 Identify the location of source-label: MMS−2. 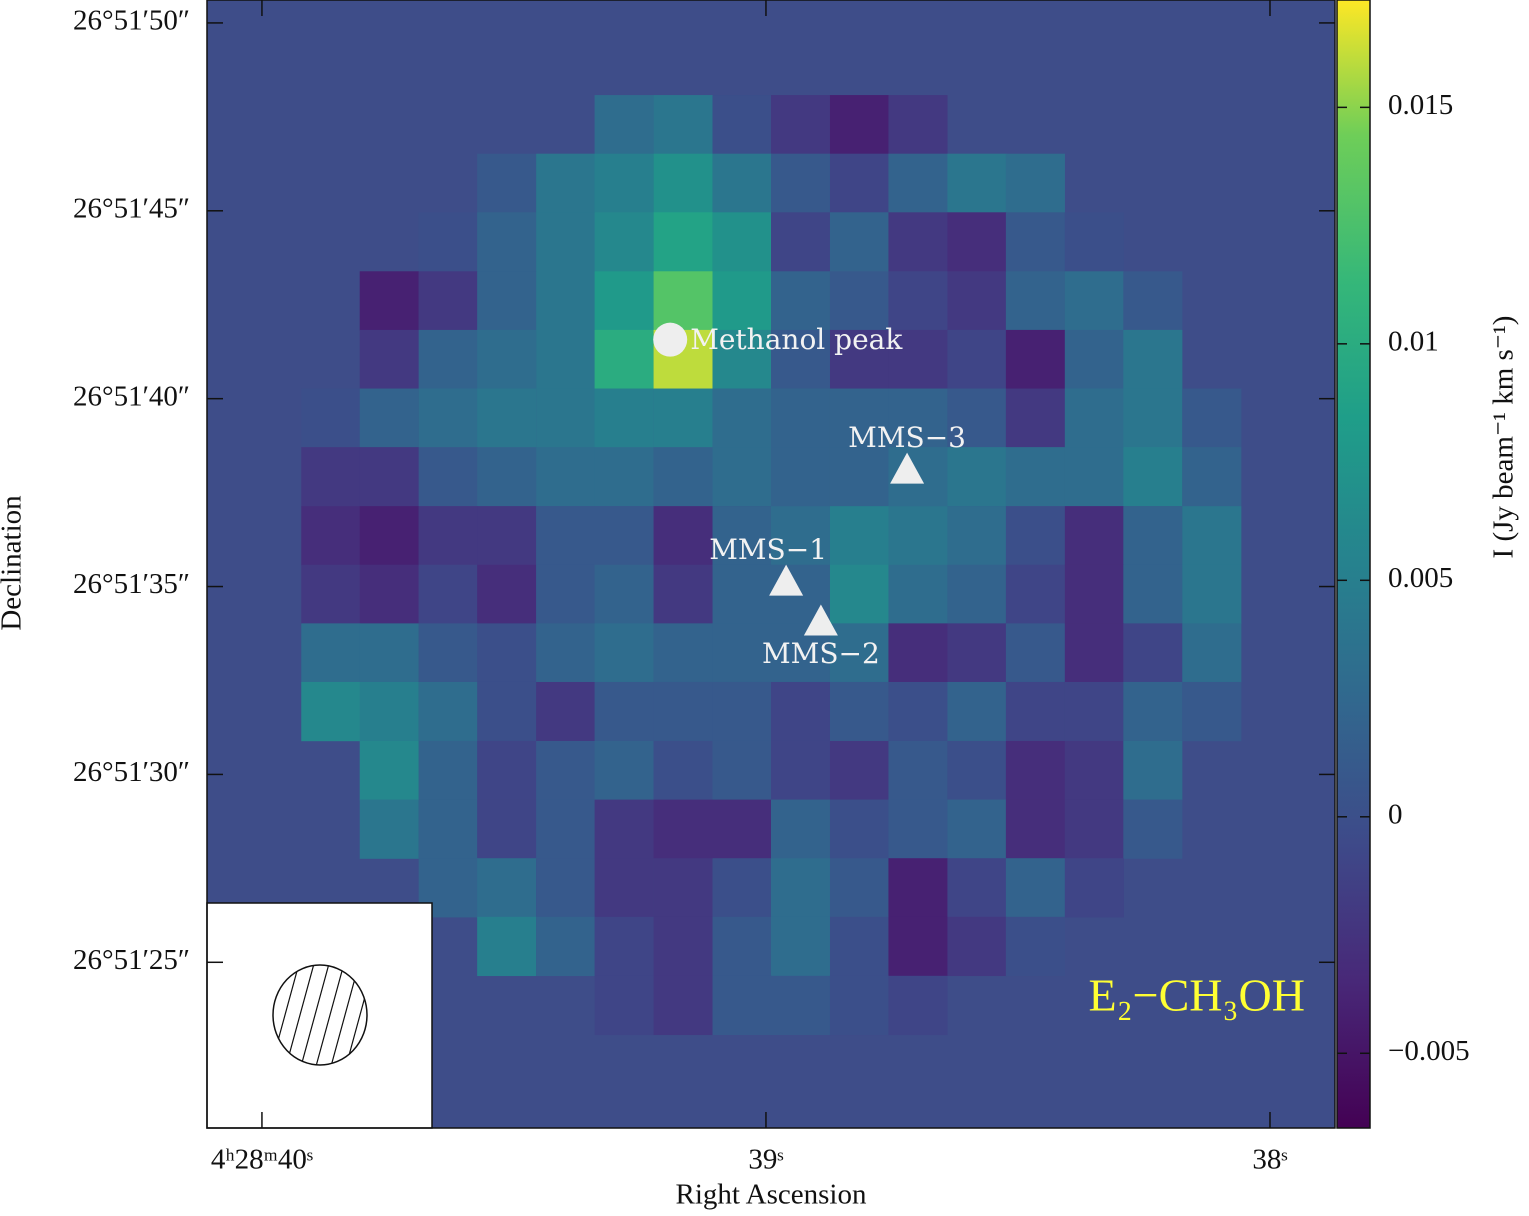
(821, 653).